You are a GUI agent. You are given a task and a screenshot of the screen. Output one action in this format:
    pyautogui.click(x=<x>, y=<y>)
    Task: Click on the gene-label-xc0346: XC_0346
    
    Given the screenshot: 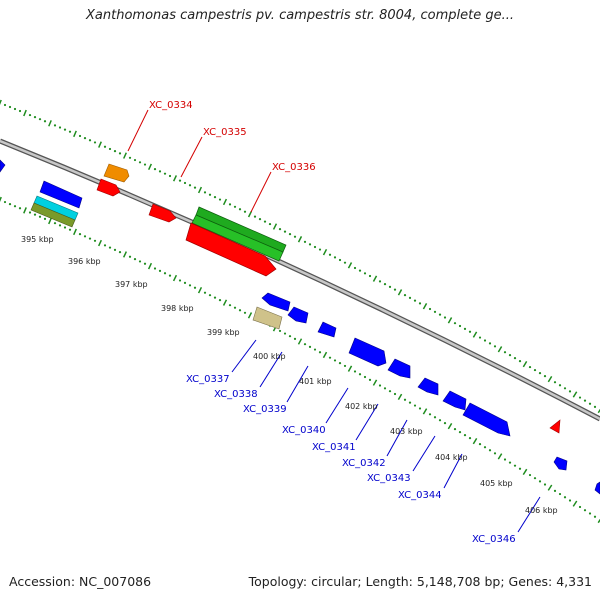 What is the action you would take?
    pyautogui.click(x=494, y=539)
    